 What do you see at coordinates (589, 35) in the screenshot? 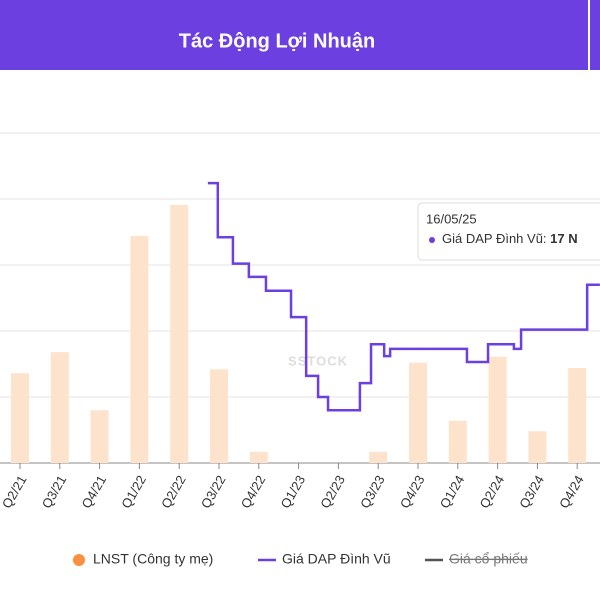
I see `header-separator` at bounding box center [589, 35].